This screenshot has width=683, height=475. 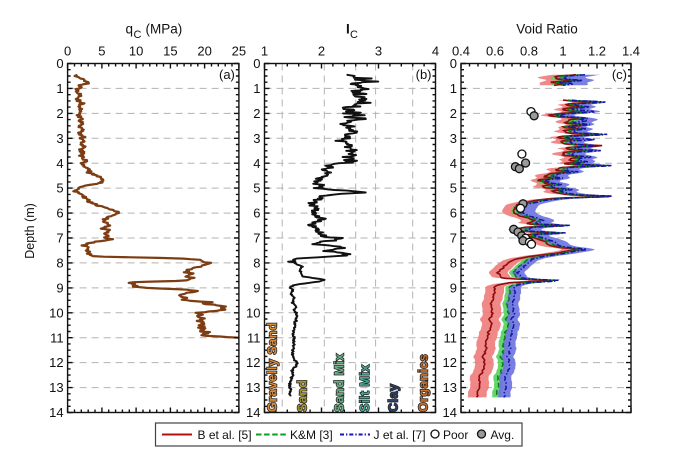 I want to click on svg-text: Poor, so click(x=455, y=435).